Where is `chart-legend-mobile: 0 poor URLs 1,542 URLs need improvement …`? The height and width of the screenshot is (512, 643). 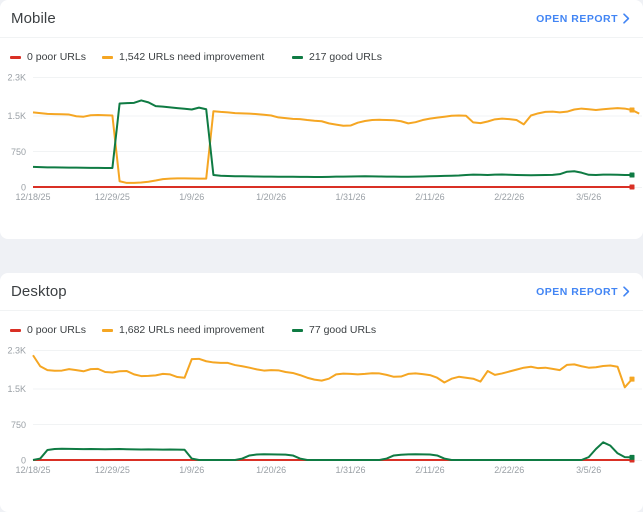
chart-legend-mobile: 0 poor URLs 1,542 URLs need improvement … is located at coordinates (321, 50).